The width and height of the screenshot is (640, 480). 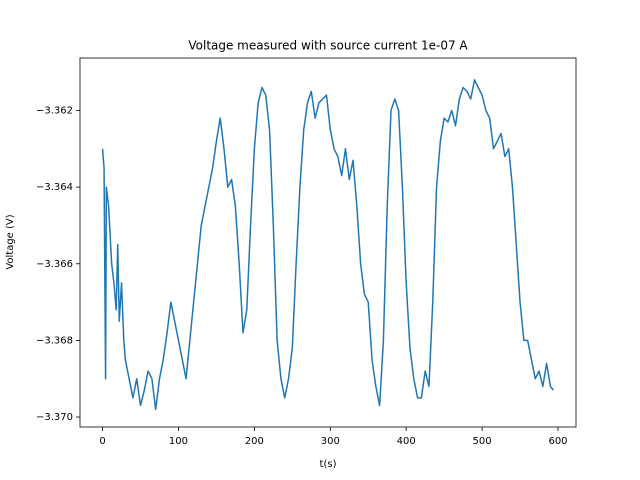 What do you see at coordinates (54, 417) in the screenshot?
I see `y-tick-label: −3.370` at bounding box center [54, 417].